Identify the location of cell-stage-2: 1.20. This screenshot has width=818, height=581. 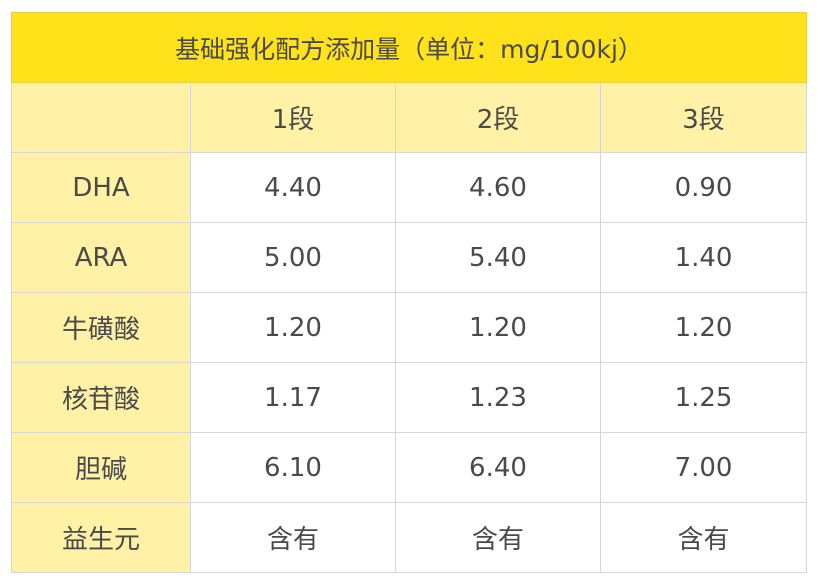
(498, 327).